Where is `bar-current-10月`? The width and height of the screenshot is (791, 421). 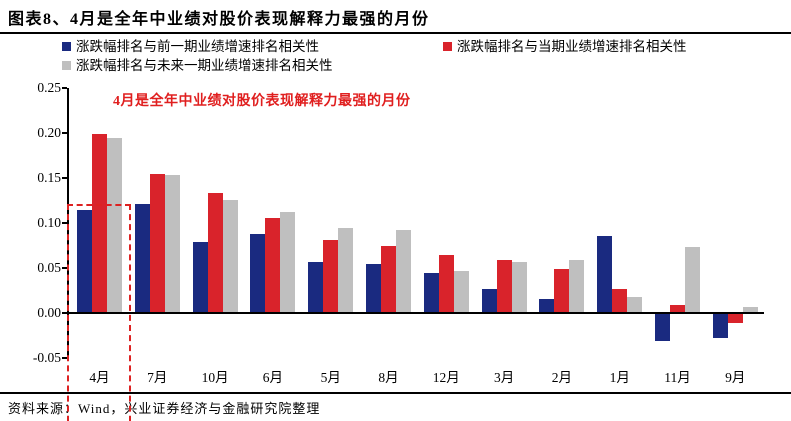 bar-current-10月 is located at coordinates (215, 253).